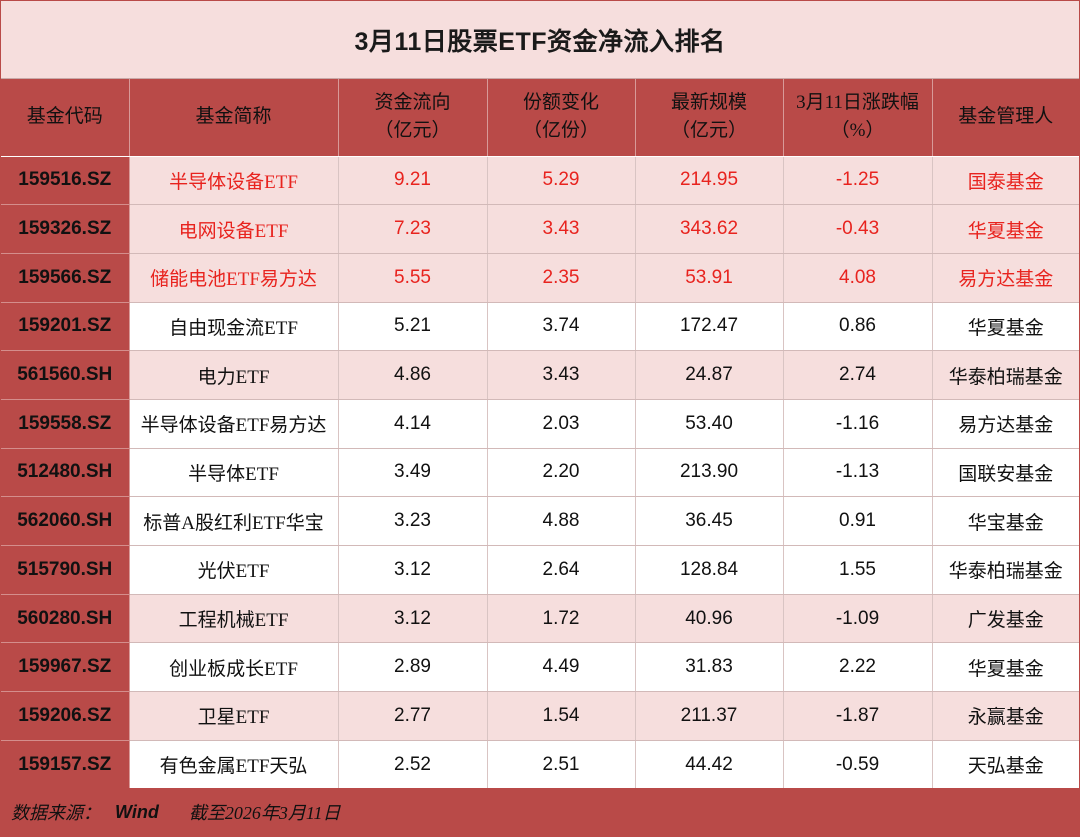  I want to click on cell-fund-flow: 2.77, so click(413, 716).